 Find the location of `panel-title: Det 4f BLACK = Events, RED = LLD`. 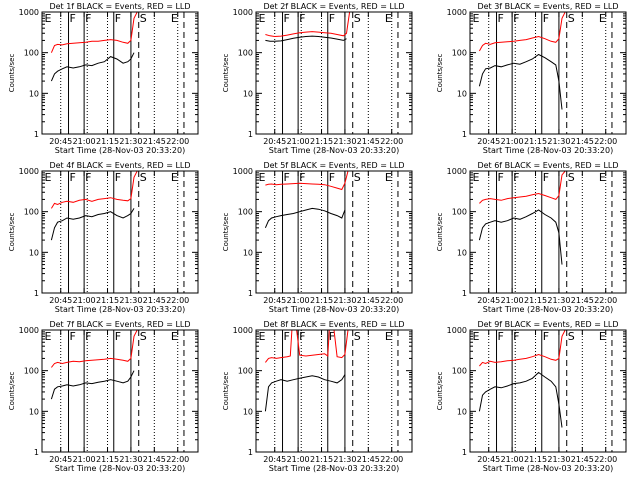

panel-title: Det 4f BLACK = Events, RED = LLD is located at coordinates (119, 165).